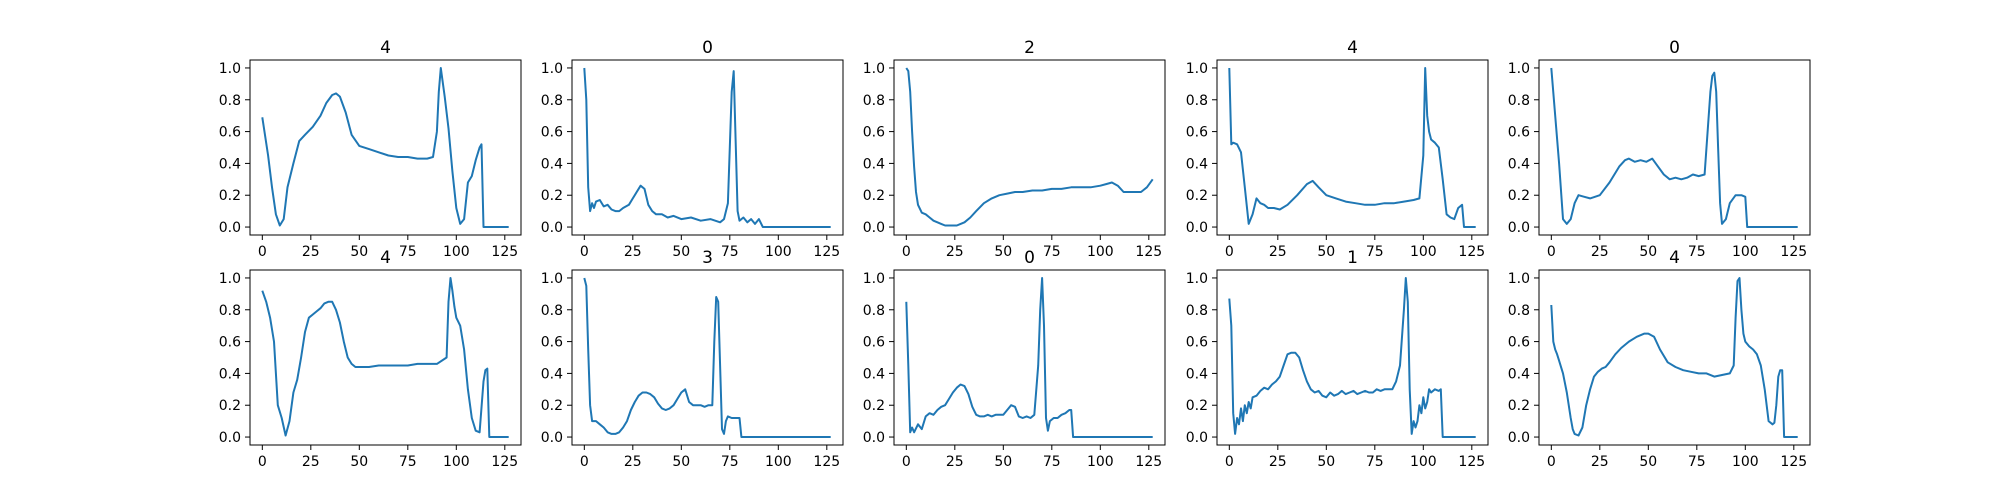 The height and width of the screenshot is (500, 2000). I want to click on subplot-6: 0 25 50 75 100 125 0.0 0.2 0.4 0.6 0.8 1.0 3, so click(692, 359).